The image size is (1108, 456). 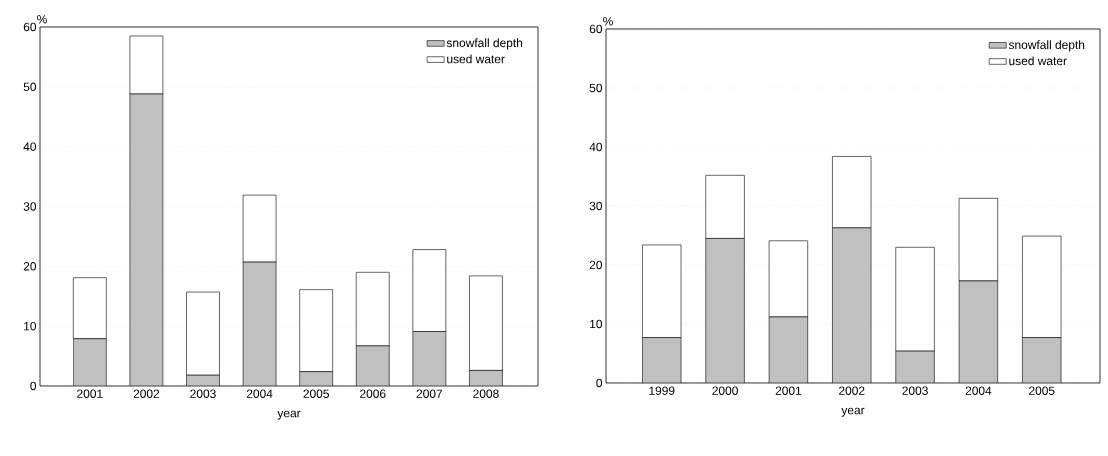 I want to click on x-tick-label: 1999, so click(x=662, y=390).